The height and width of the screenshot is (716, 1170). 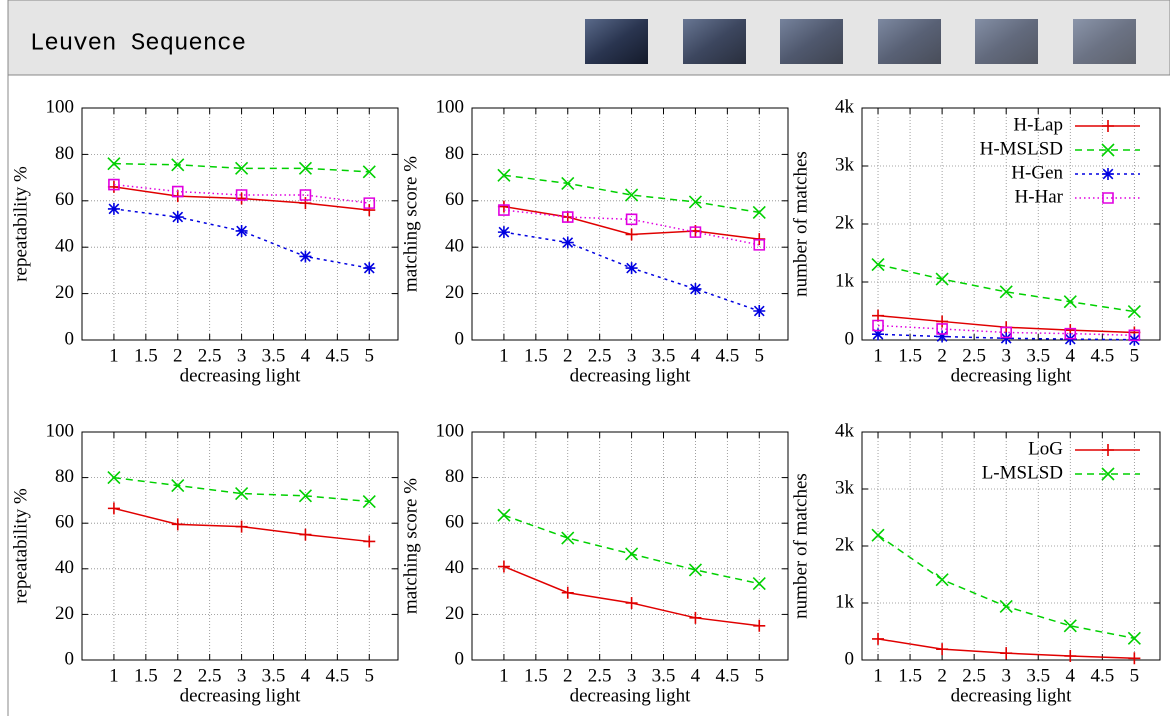 What do you see at coordinates (20, 224) in the screenshot?
I see `y-axis-label: repeatability %` at bounding box center [20, 224].